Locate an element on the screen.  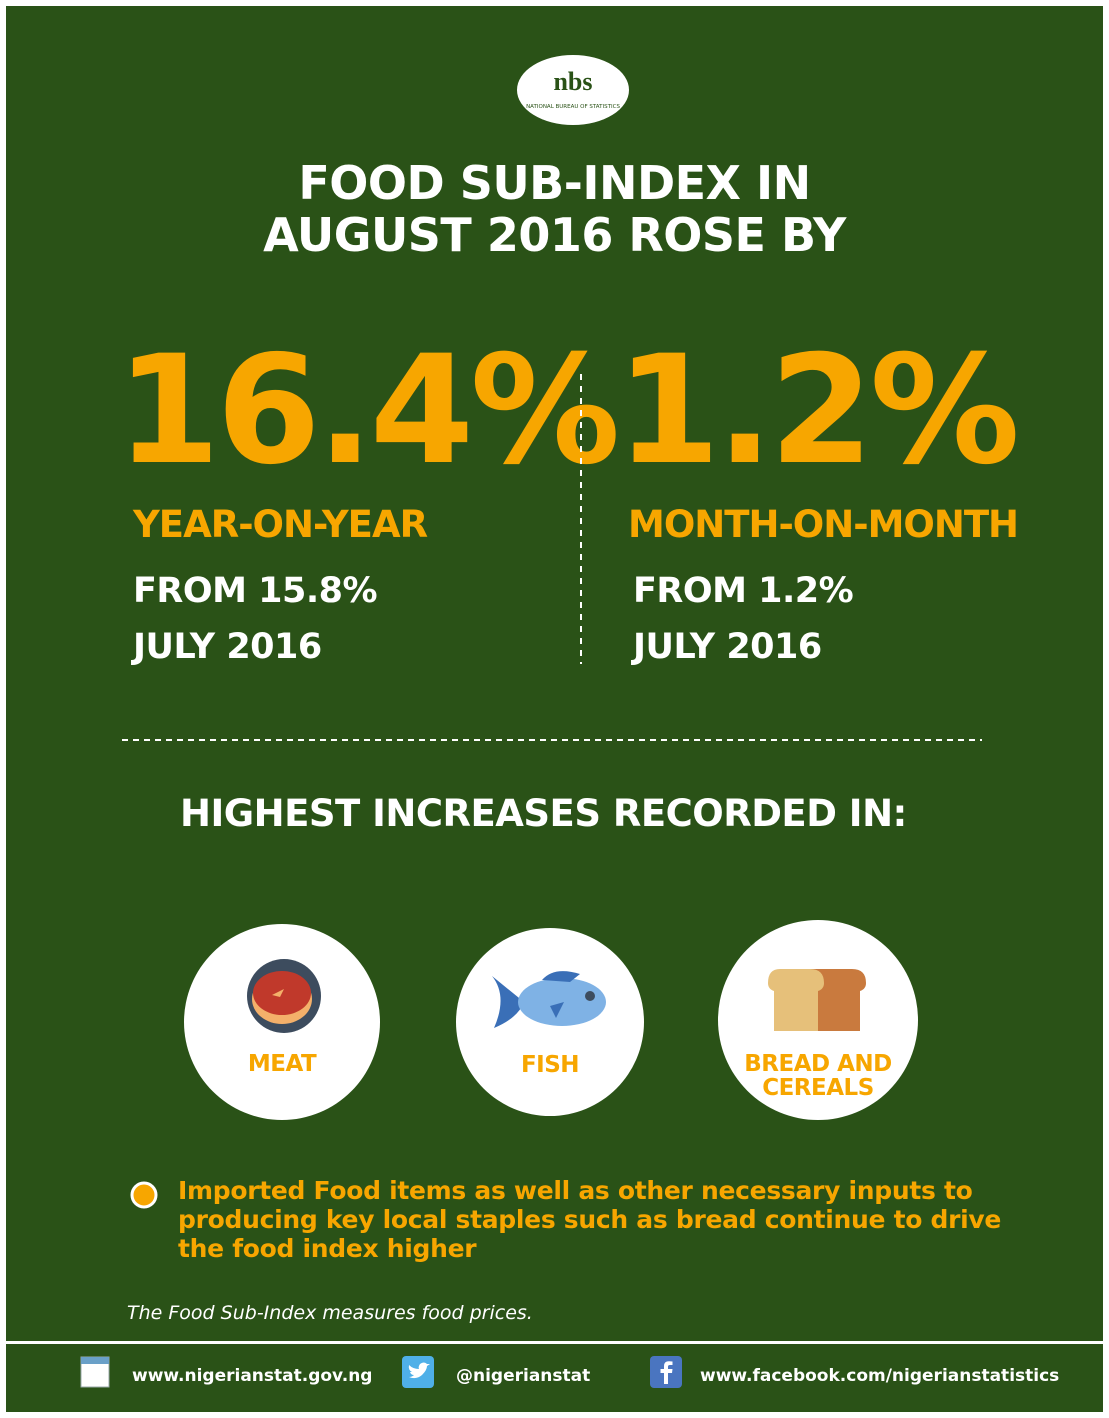
category-label: MEAT is located at coordinates (282, 1064).